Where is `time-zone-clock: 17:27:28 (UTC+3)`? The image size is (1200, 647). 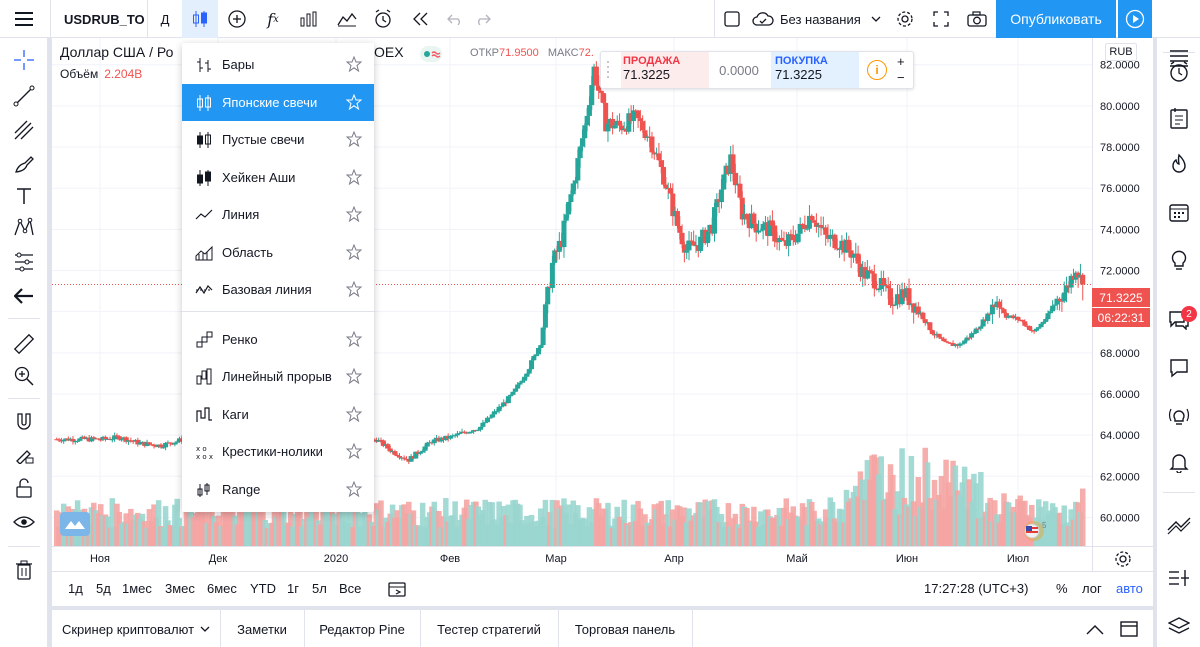
time-zone-clock: 17:27:28 (UTC+3) is located at coordinates (976, 588).